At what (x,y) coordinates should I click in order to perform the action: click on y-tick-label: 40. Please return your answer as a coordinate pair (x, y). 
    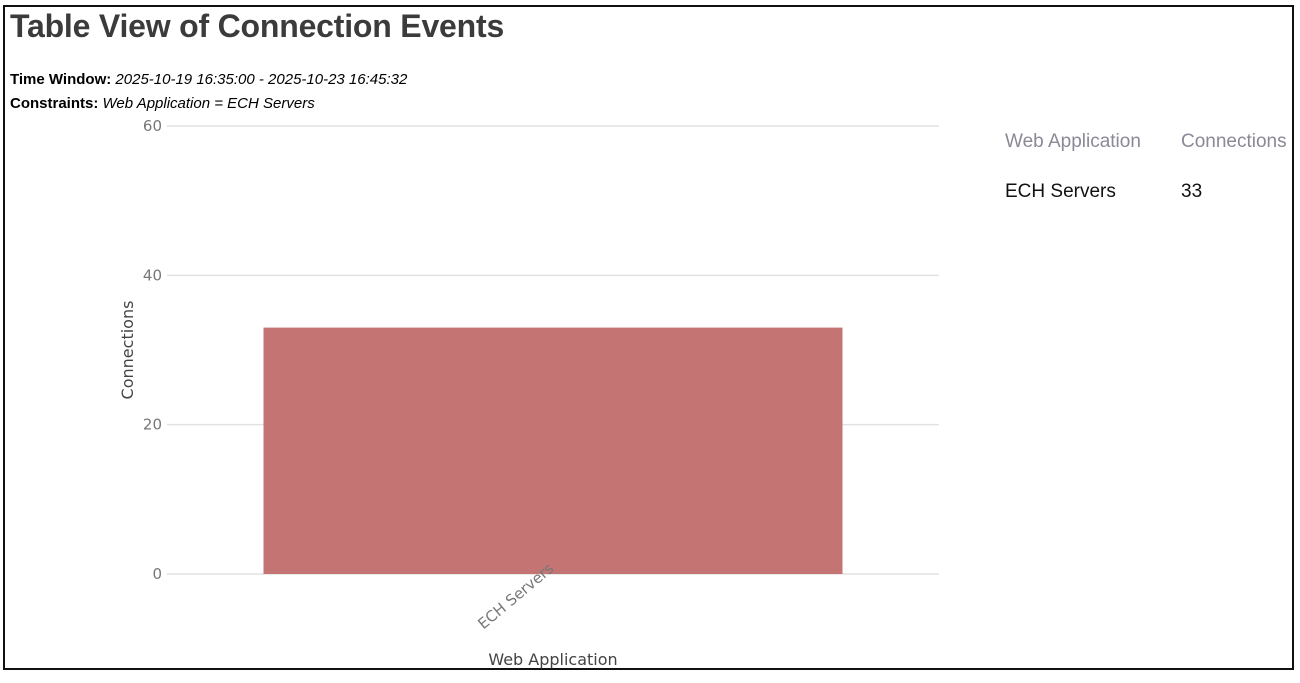
    Looking at the image, I should click on (152, 275).